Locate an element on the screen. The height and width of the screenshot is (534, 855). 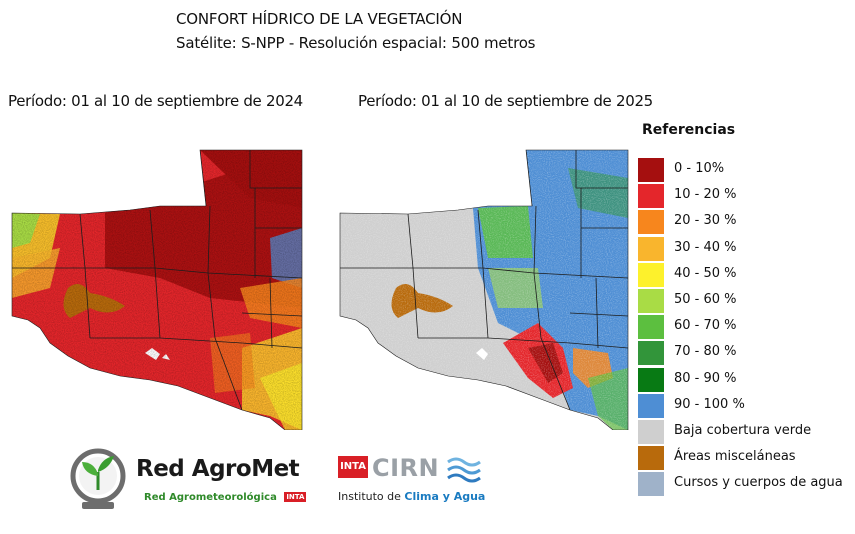
water-waves-icon is located at coordinates (464, 470).